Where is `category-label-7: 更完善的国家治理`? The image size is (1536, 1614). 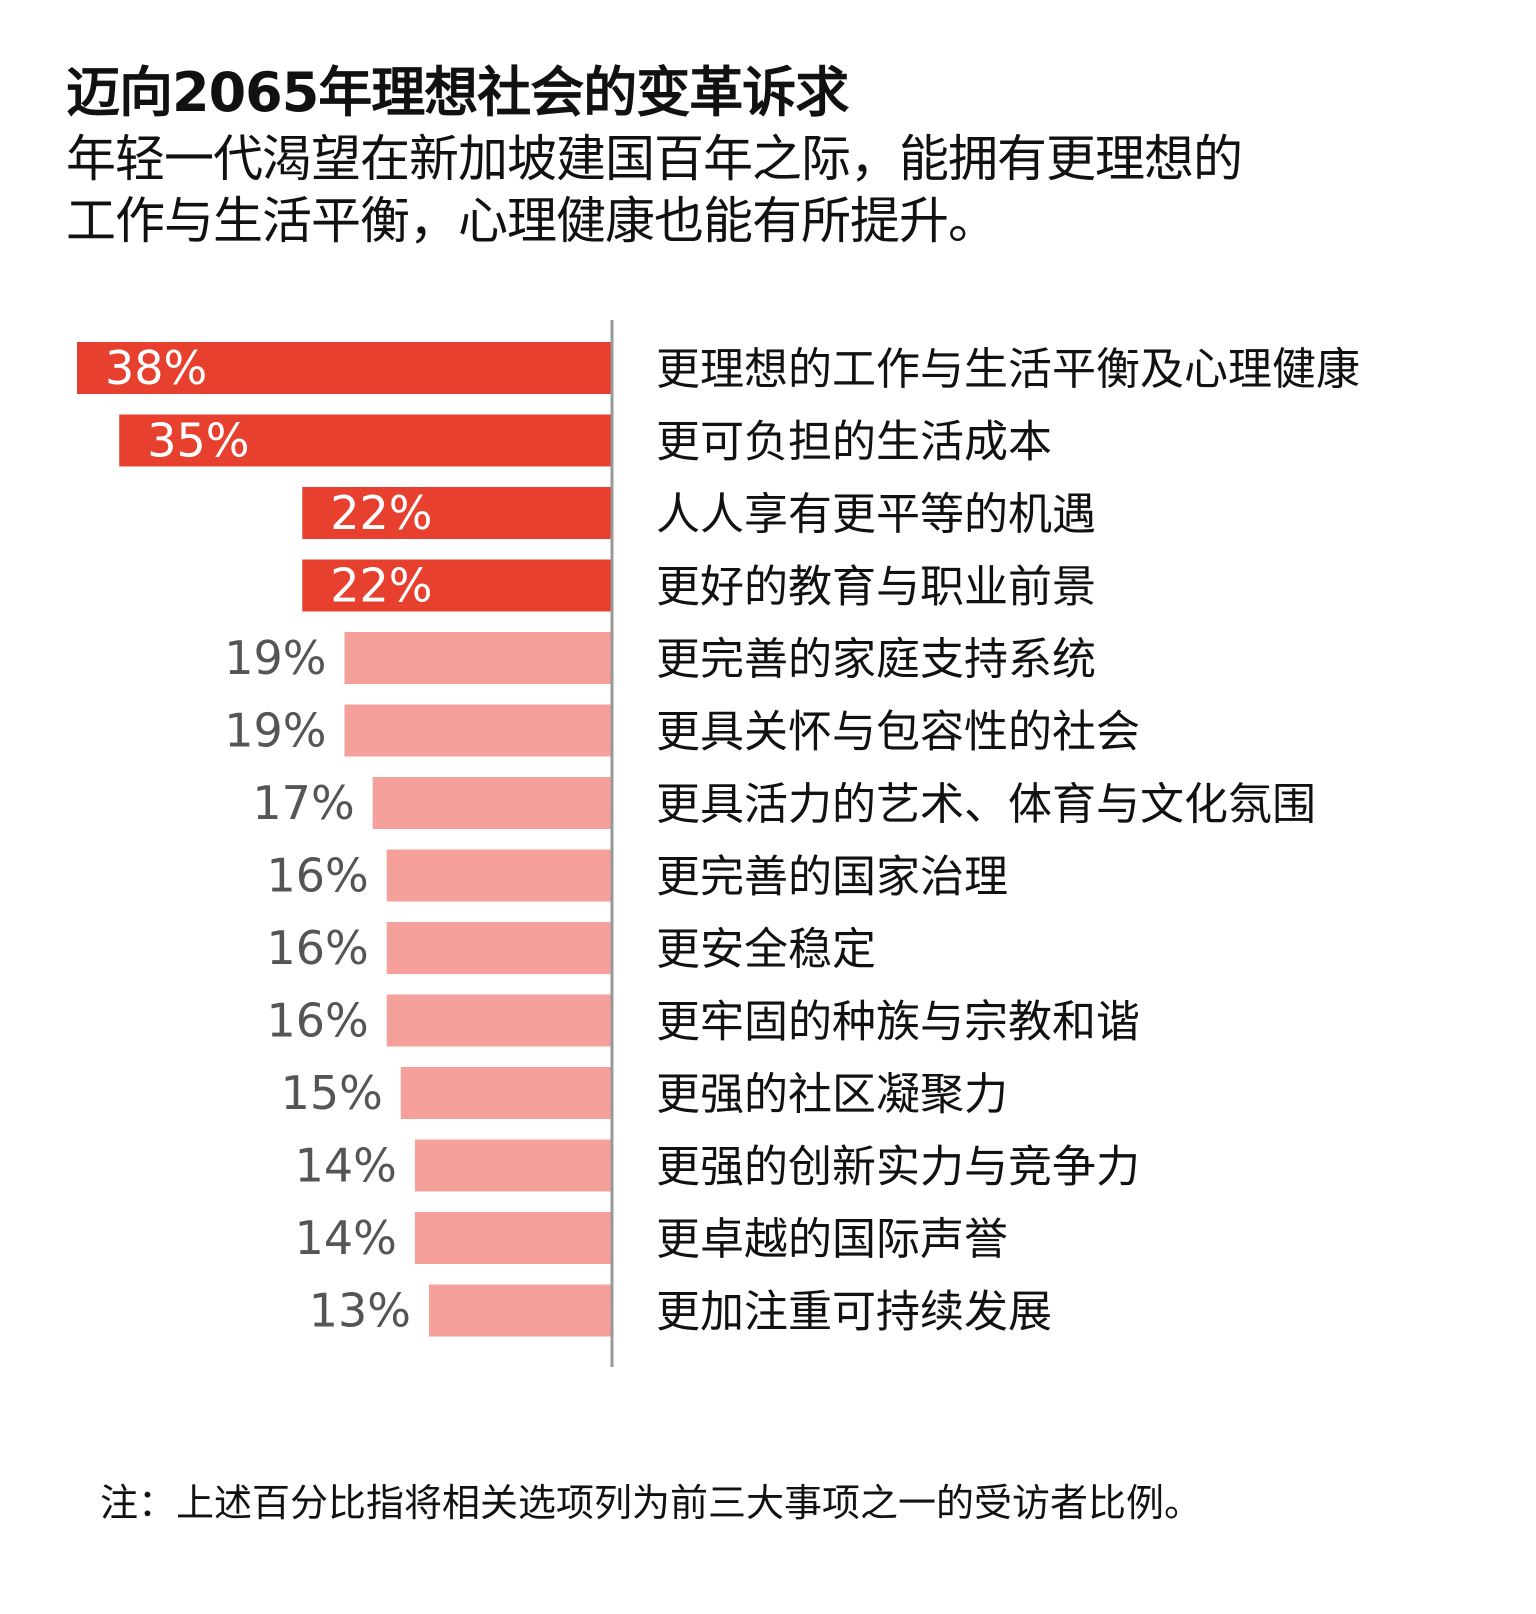
category-label-7: 更完善的国家治理 is located at coordinates (832, 877).